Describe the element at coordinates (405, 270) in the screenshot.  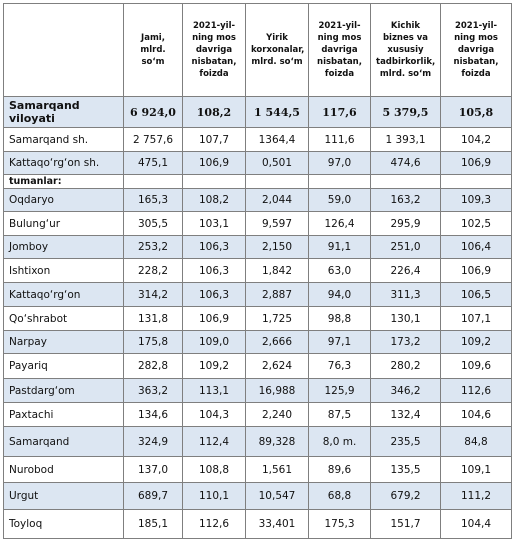
I see `cell-value: 226,4` at that location.